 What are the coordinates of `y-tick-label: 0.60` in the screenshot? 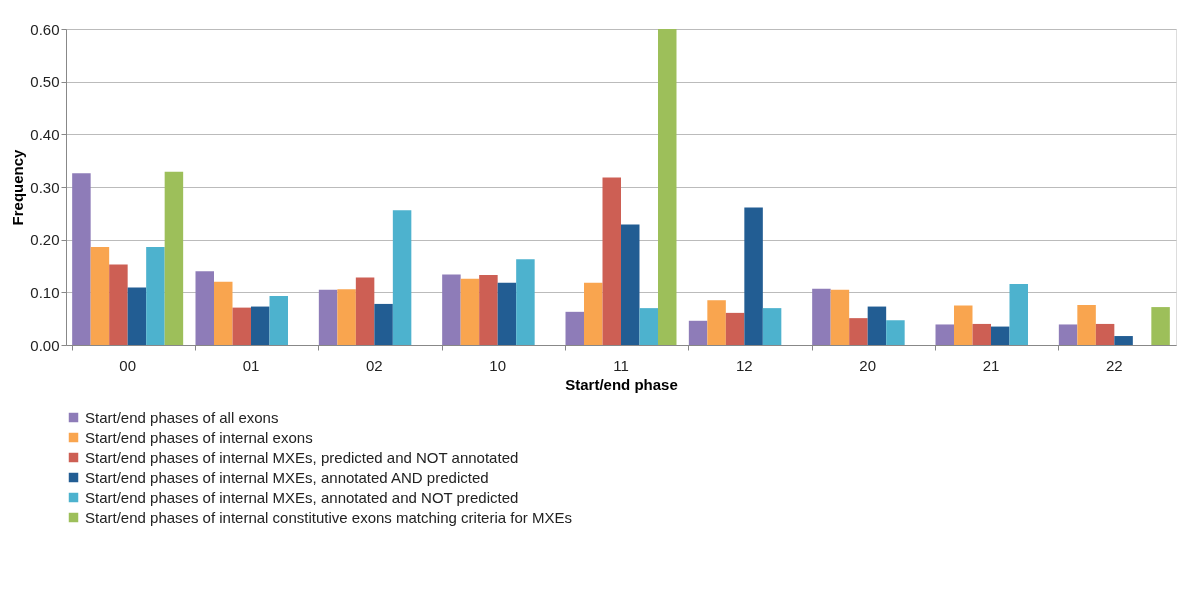 It's located at (45, 29).